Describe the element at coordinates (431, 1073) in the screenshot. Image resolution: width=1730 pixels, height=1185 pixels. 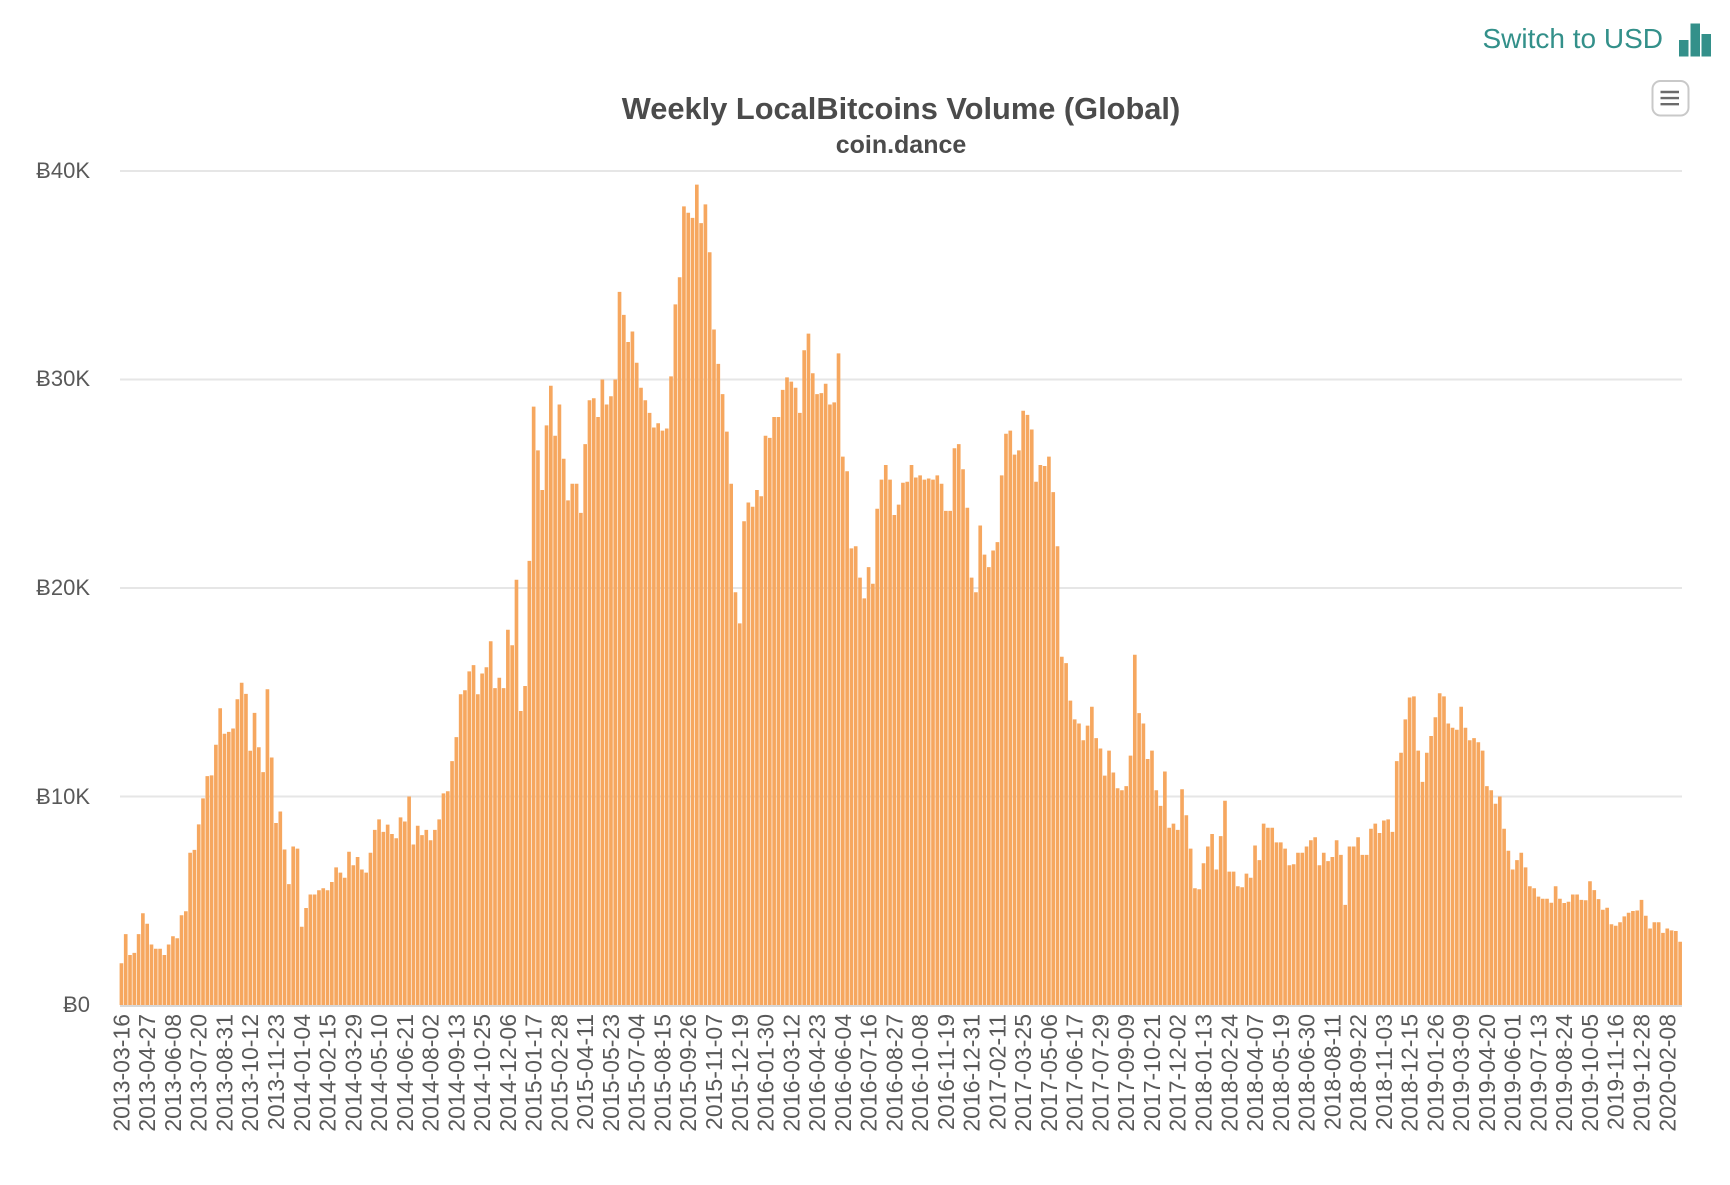
I see `svg-text: 2014-08-02` at that location.